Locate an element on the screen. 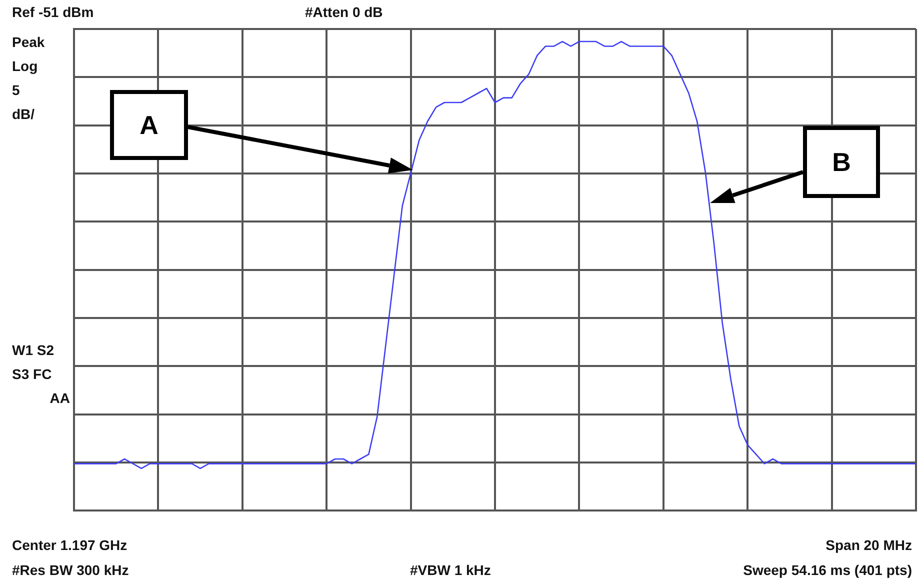  text: S3 FC is located at coordinates (32, 374).